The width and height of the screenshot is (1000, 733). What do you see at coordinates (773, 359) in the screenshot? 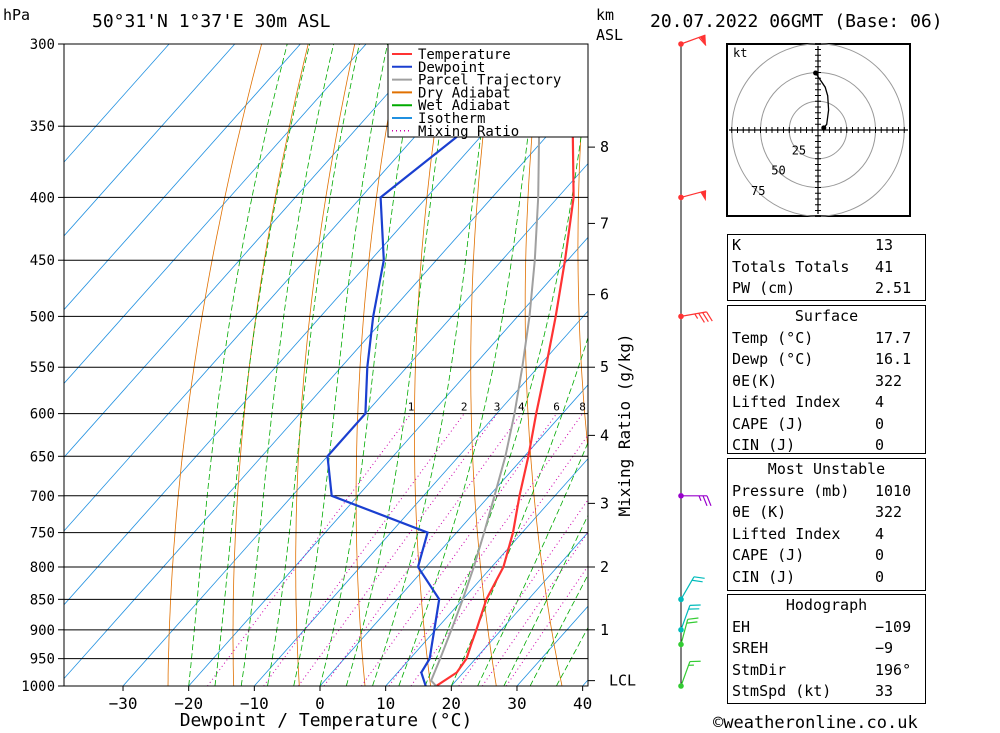
I see `index-label: Dewp (°C)` at bounding box center [773, 359].